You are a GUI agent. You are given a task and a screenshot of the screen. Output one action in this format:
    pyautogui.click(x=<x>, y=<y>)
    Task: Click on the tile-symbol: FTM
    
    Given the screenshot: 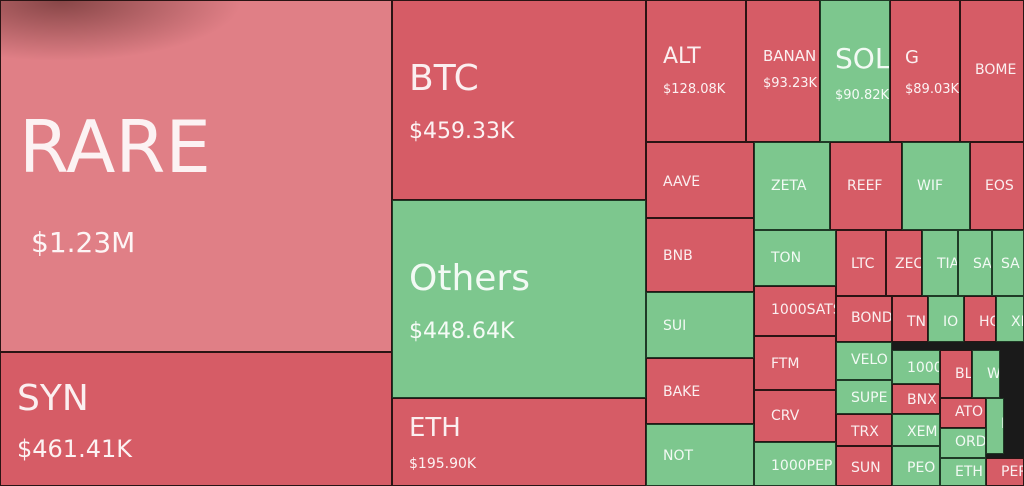 What is the action you would take?
    pyautogui.click(x=785, y=364)
    